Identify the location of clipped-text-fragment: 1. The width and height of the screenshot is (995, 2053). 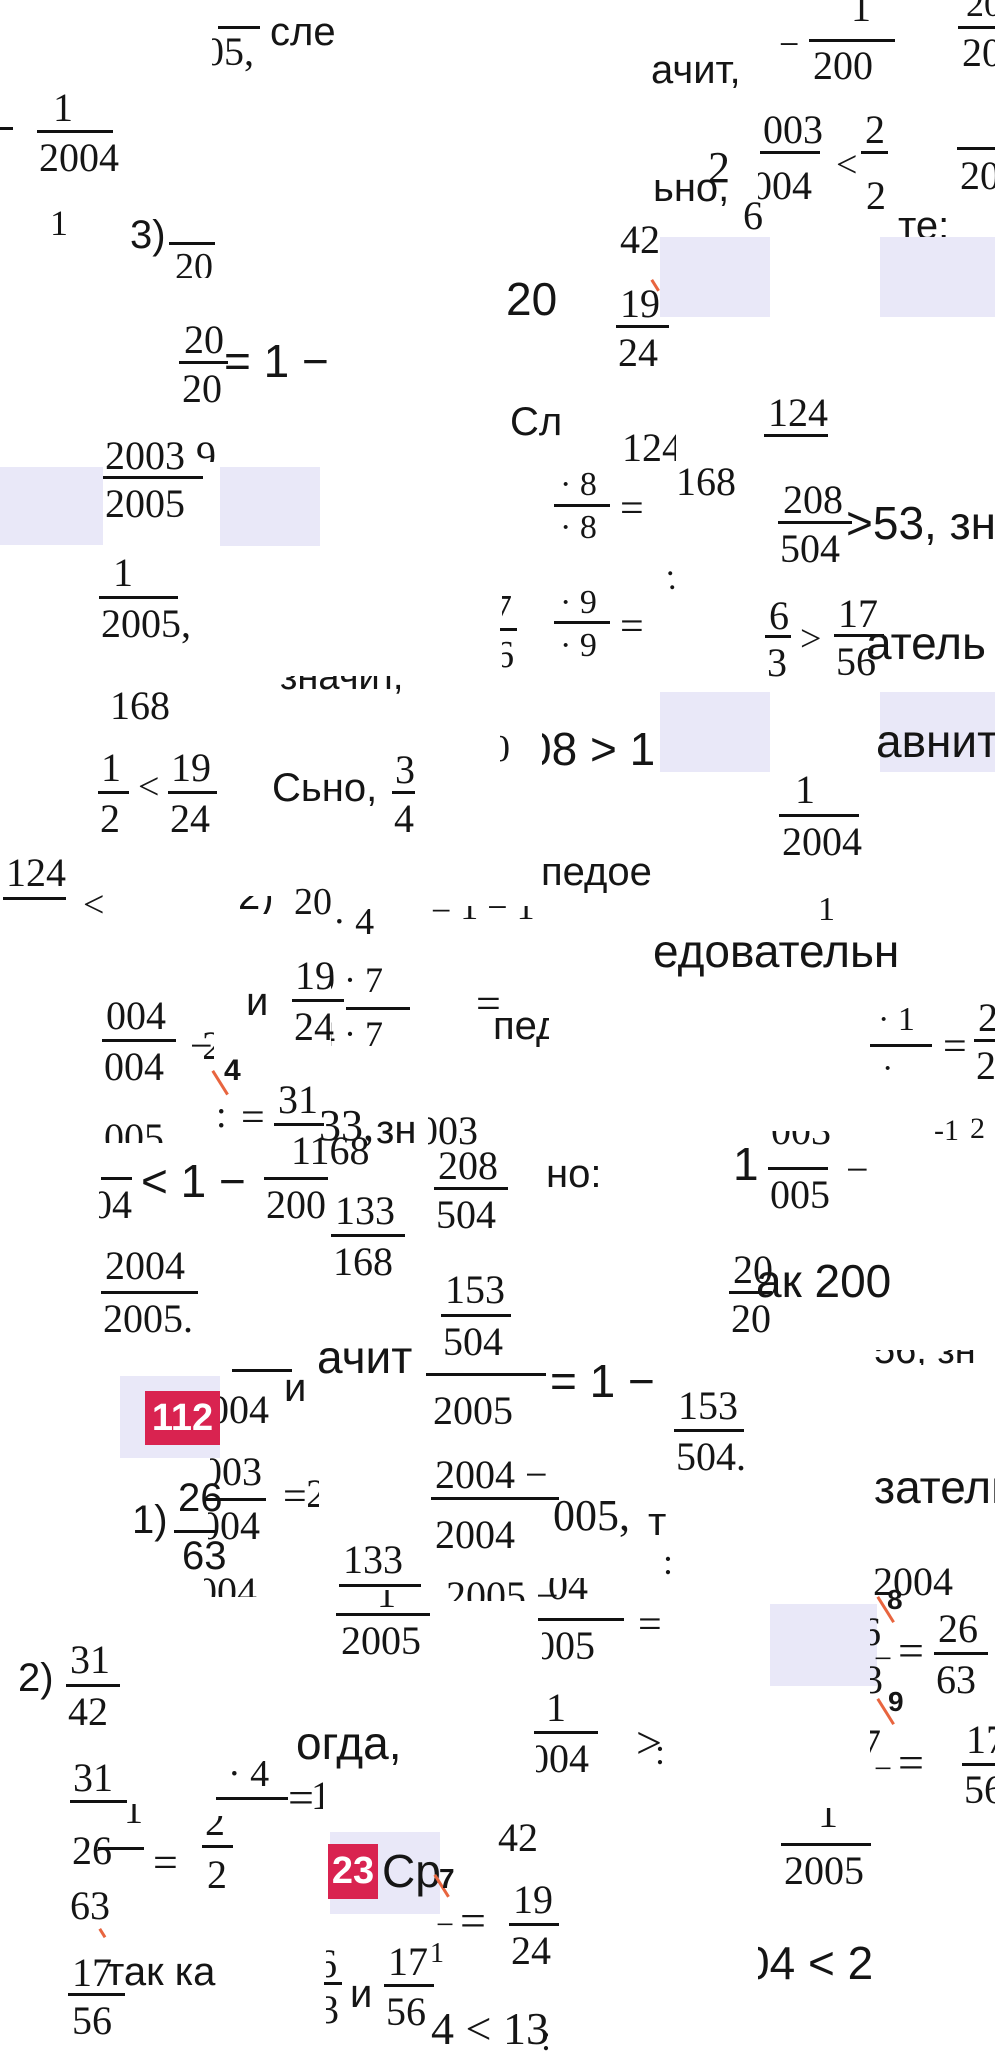
(133, 1815).